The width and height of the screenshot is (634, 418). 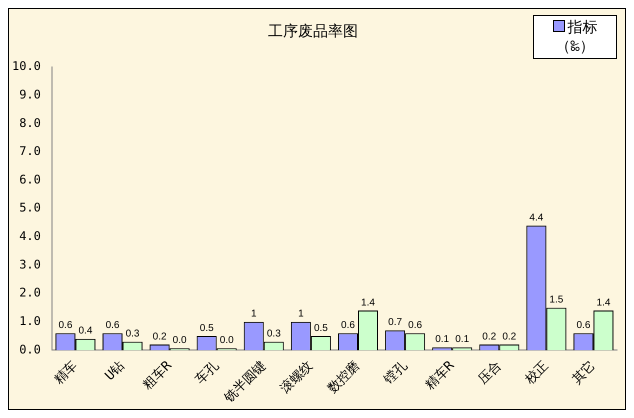 What do you see at coordinates (30, 207) in the screenshot?
I see `y-tick-label: 5.0` at bounding box center [30, 207].